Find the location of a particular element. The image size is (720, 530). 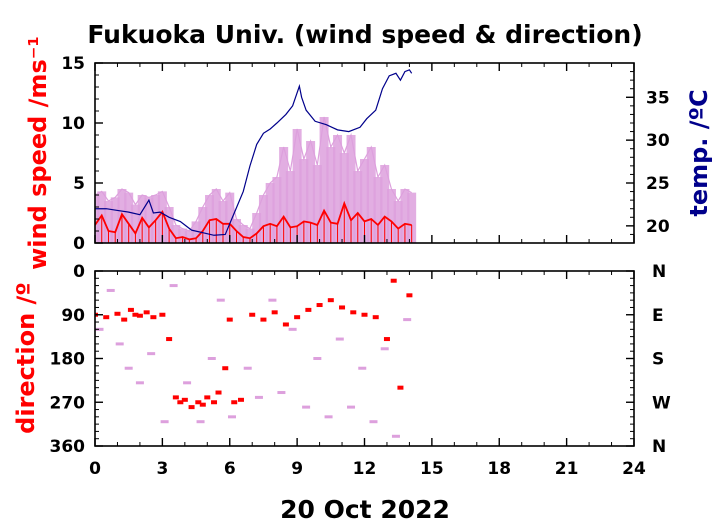

direction-tick-label: 270 is located at coordinates (68, 403).